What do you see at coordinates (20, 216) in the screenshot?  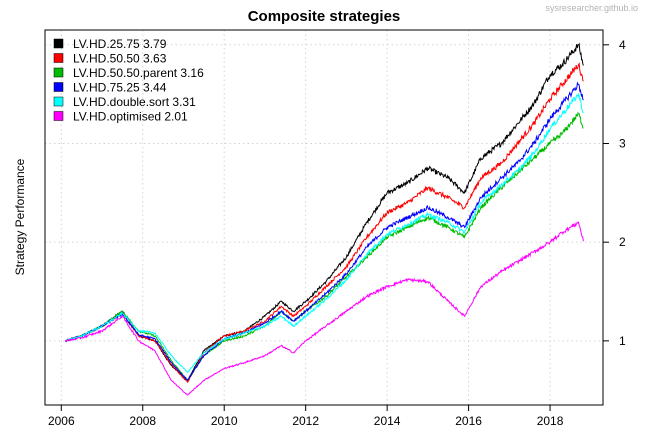 I see `y-axis-label: Strategy Performance` at bounding box center [20, 216].